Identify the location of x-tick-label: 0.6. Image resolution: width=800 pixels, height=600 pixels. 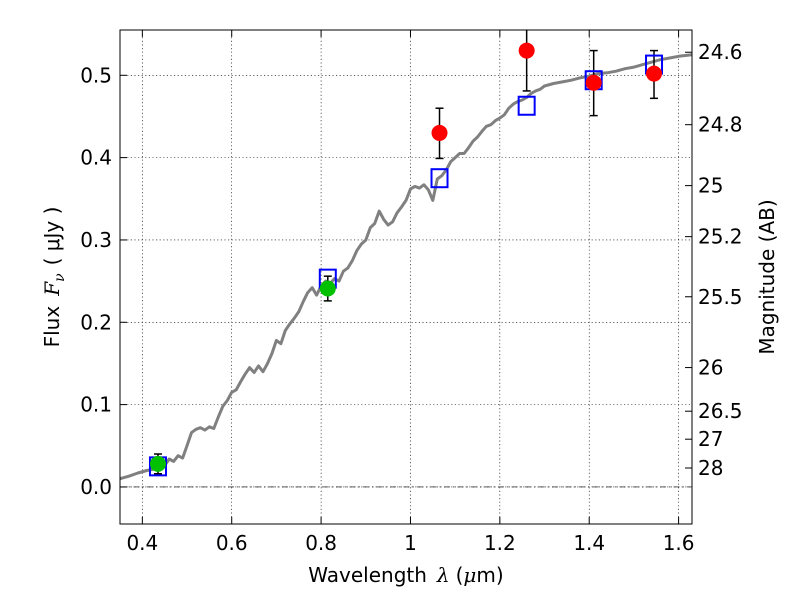
(232, 543).